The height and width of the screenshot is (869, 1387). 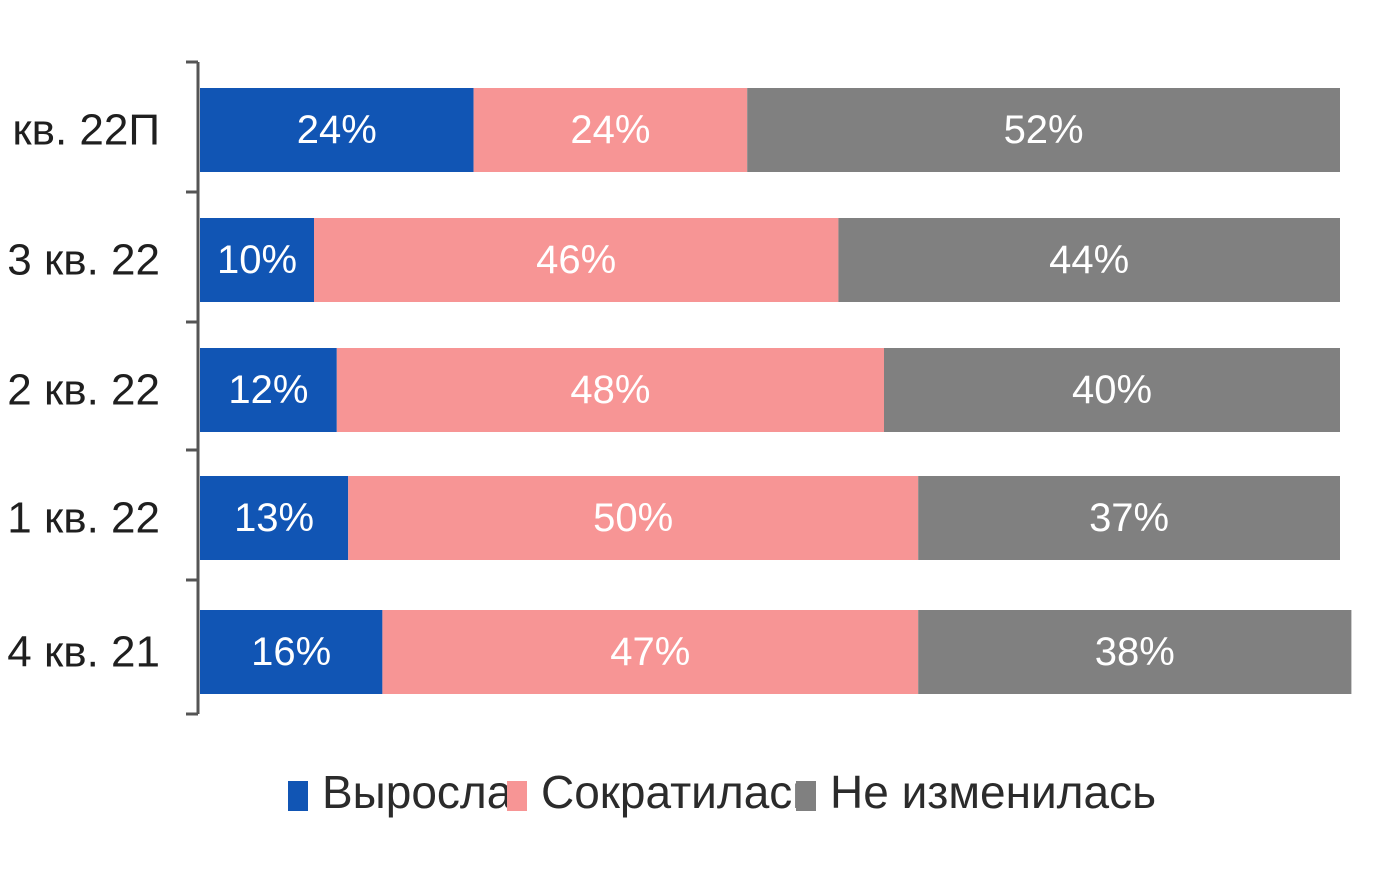 I want to click on category-label: 3 кв. 22, so click(x=83, y=260).